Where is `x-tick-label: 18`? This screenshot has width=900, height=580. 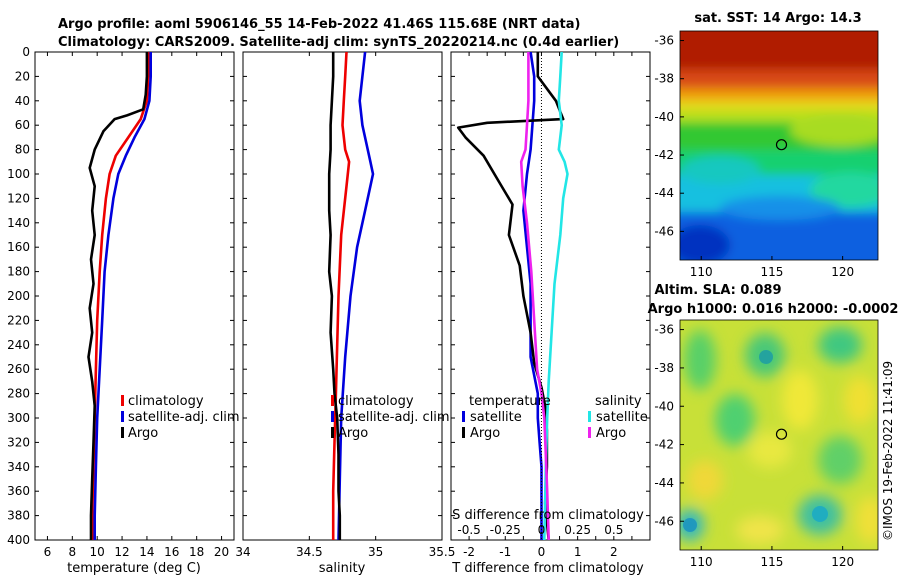
x-tick-label: 18 is located at coordinates (196, 552).